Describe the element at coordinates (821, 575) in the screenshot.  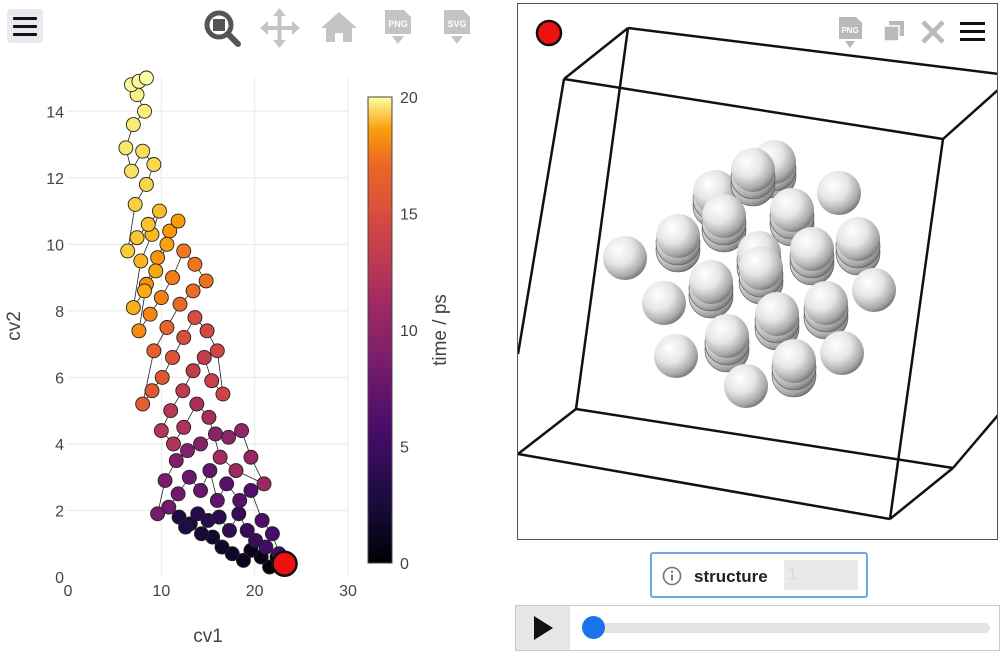
I see `structure-index-input` at that location.